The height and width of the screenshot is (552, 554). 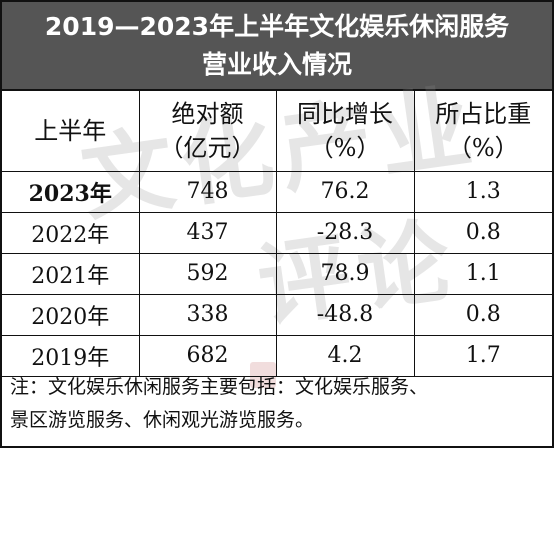 What do you see at coordinates (277, 26) in the screenshot?
I see `title-line-1: 2019—2023年上半年文化娱乐休闲服务` at bounding box center [277, 26].